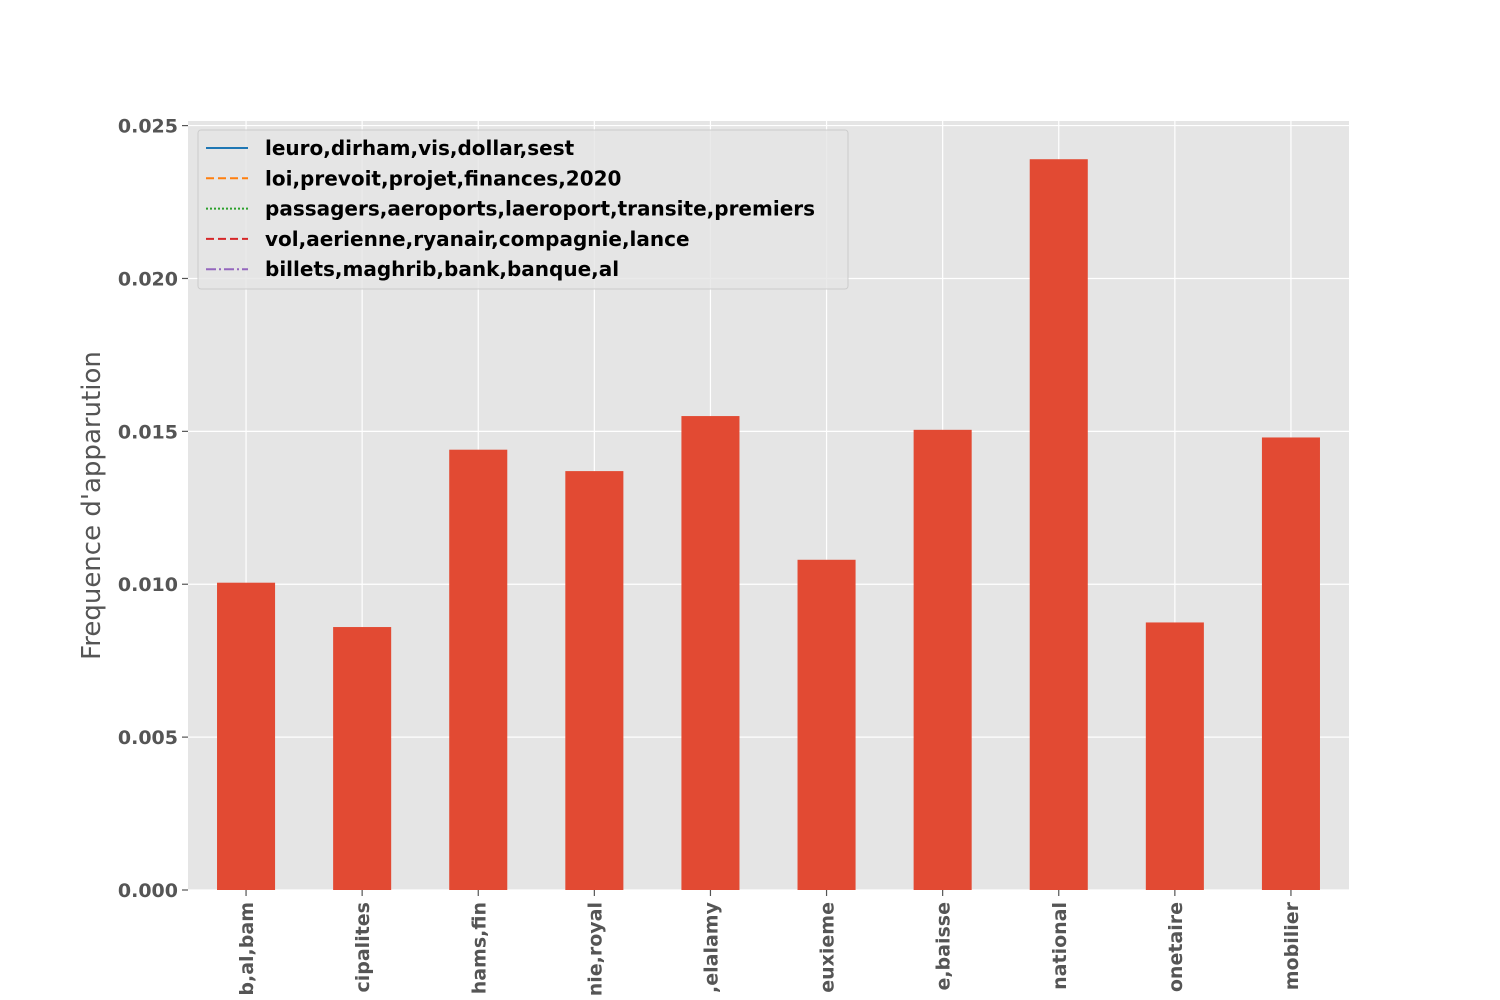  I want to click on x-tick-label: hams,fin, so click(479, 948).